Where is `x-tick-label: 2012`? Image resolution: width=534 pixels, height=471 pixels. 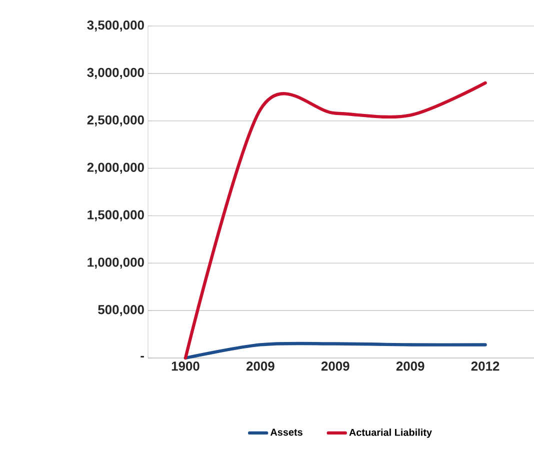 x-tick-label: 2012 is located at coordinates (485, 366).